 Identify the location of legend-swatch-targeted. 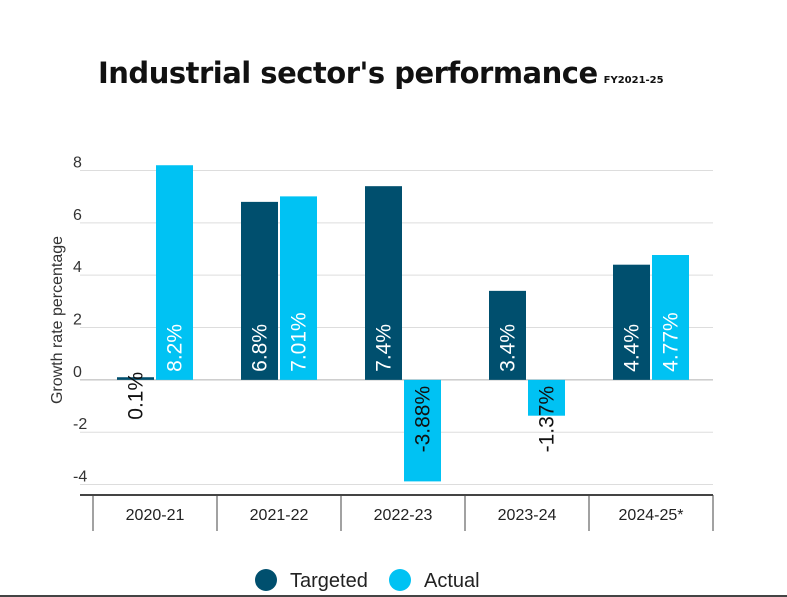
(266, 580).